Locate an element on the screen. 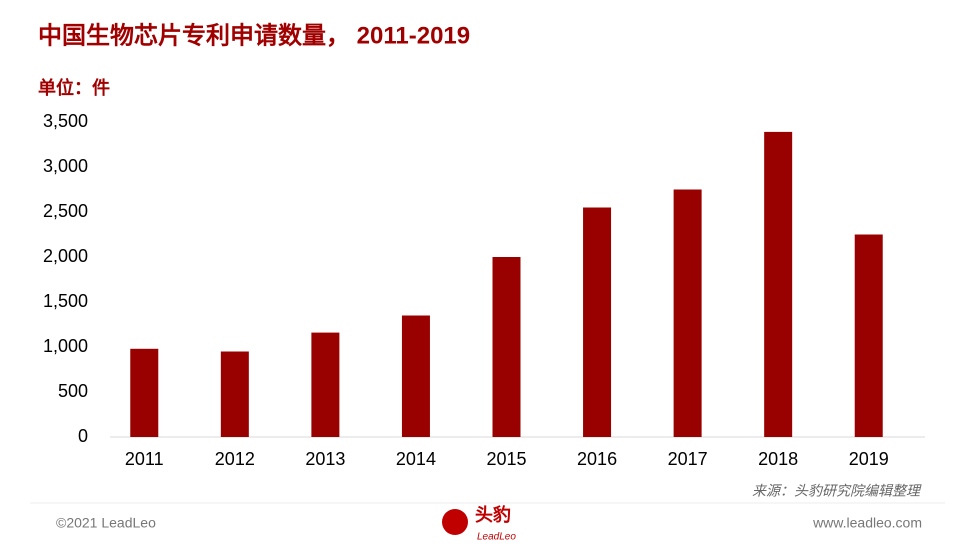 The image size is (975, 548). x-tick-label: 2017 is located at coordinates (688, 459).